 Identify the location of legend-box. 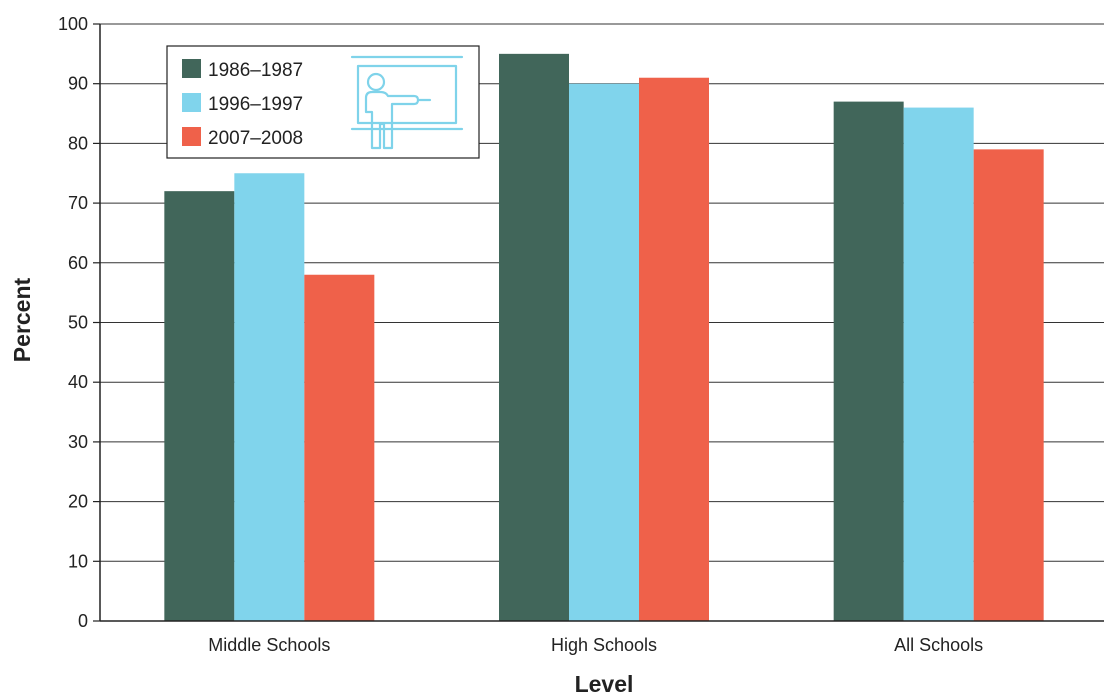
(323, 102).